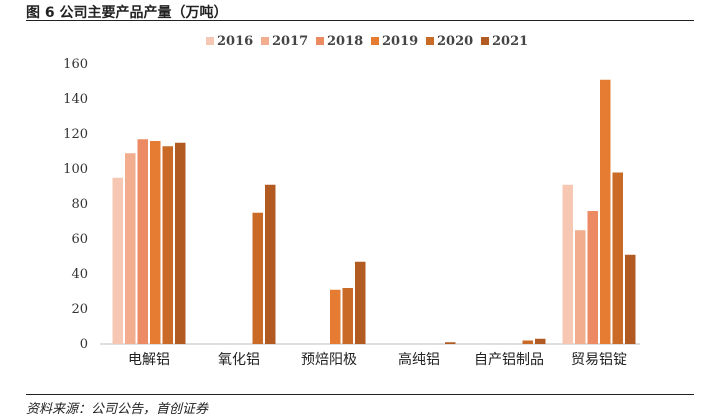 This screenshot has height=420, width=712. Describe the element at coordinates (509, 360) in the screenshot. I see `x-category-label: 自产铝制品` at that location.